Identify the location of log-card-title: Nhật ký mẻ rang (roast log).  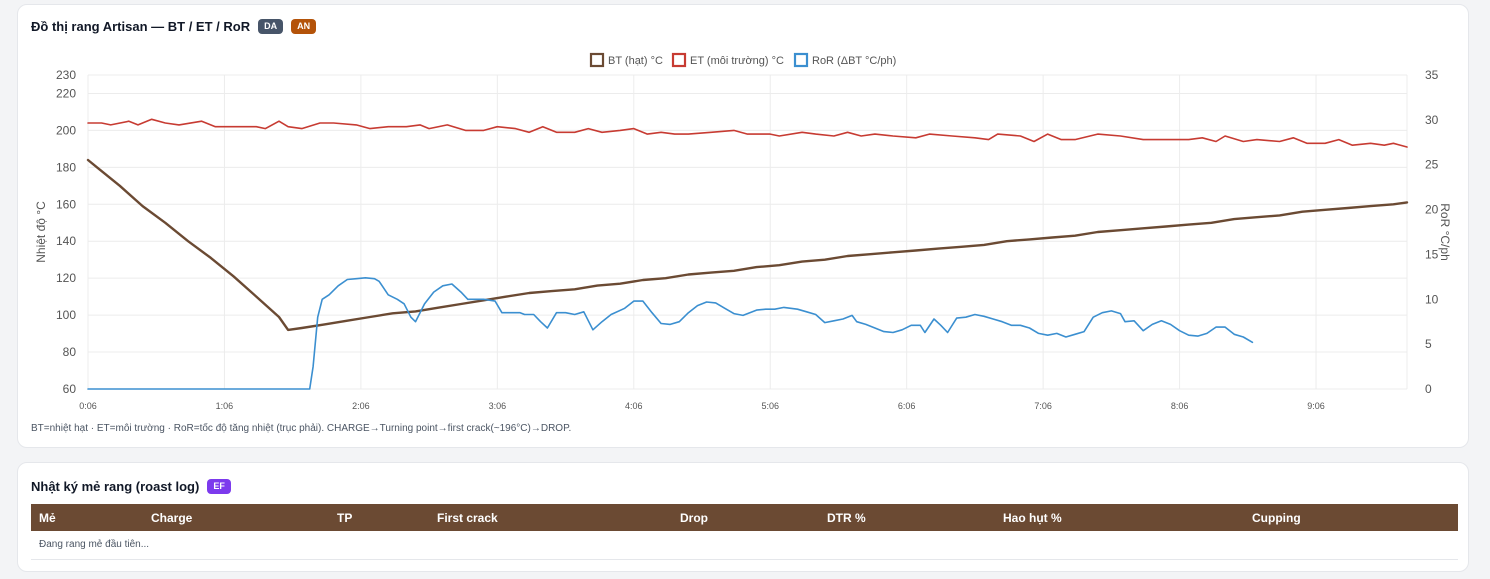
(115, 486).